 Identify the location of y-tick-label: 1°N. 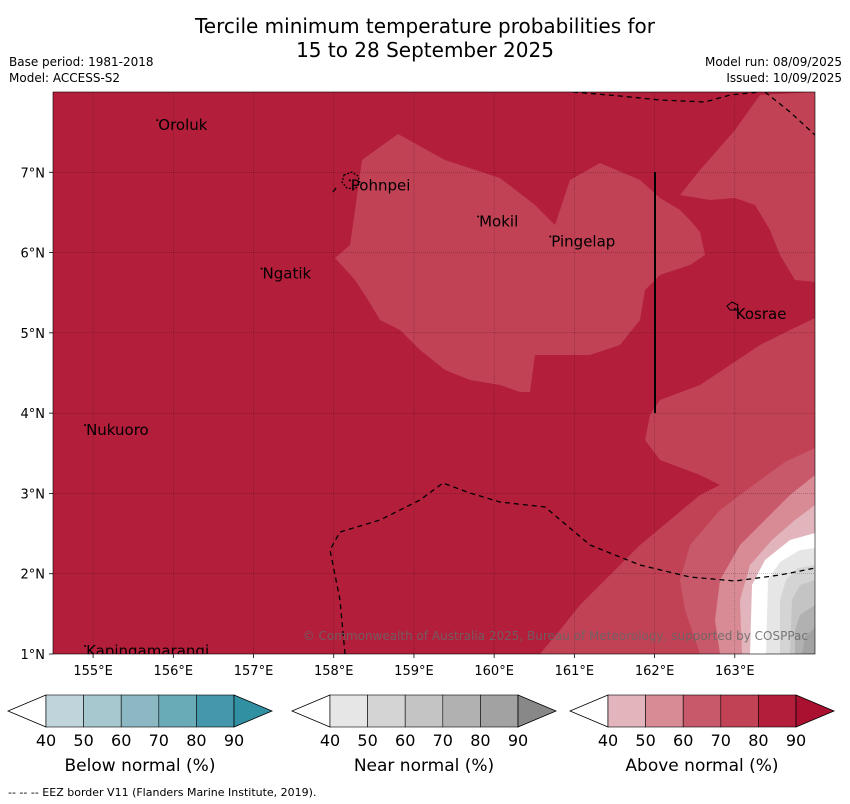
(33, 655).